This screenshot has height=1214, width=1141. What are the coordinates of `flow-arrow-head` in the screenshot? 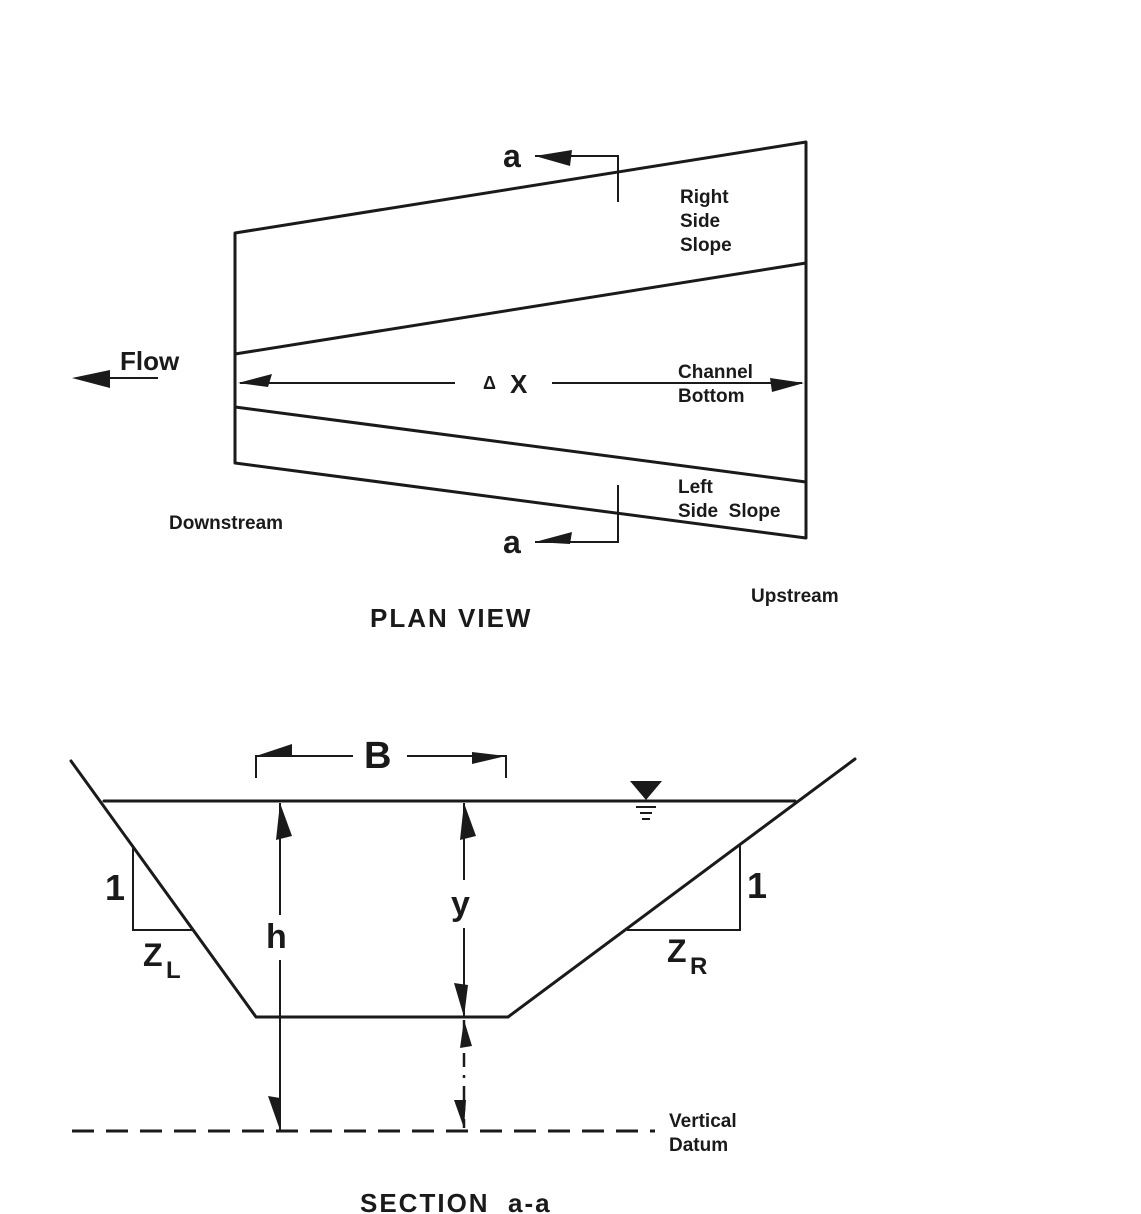 It's located at (91, 379).